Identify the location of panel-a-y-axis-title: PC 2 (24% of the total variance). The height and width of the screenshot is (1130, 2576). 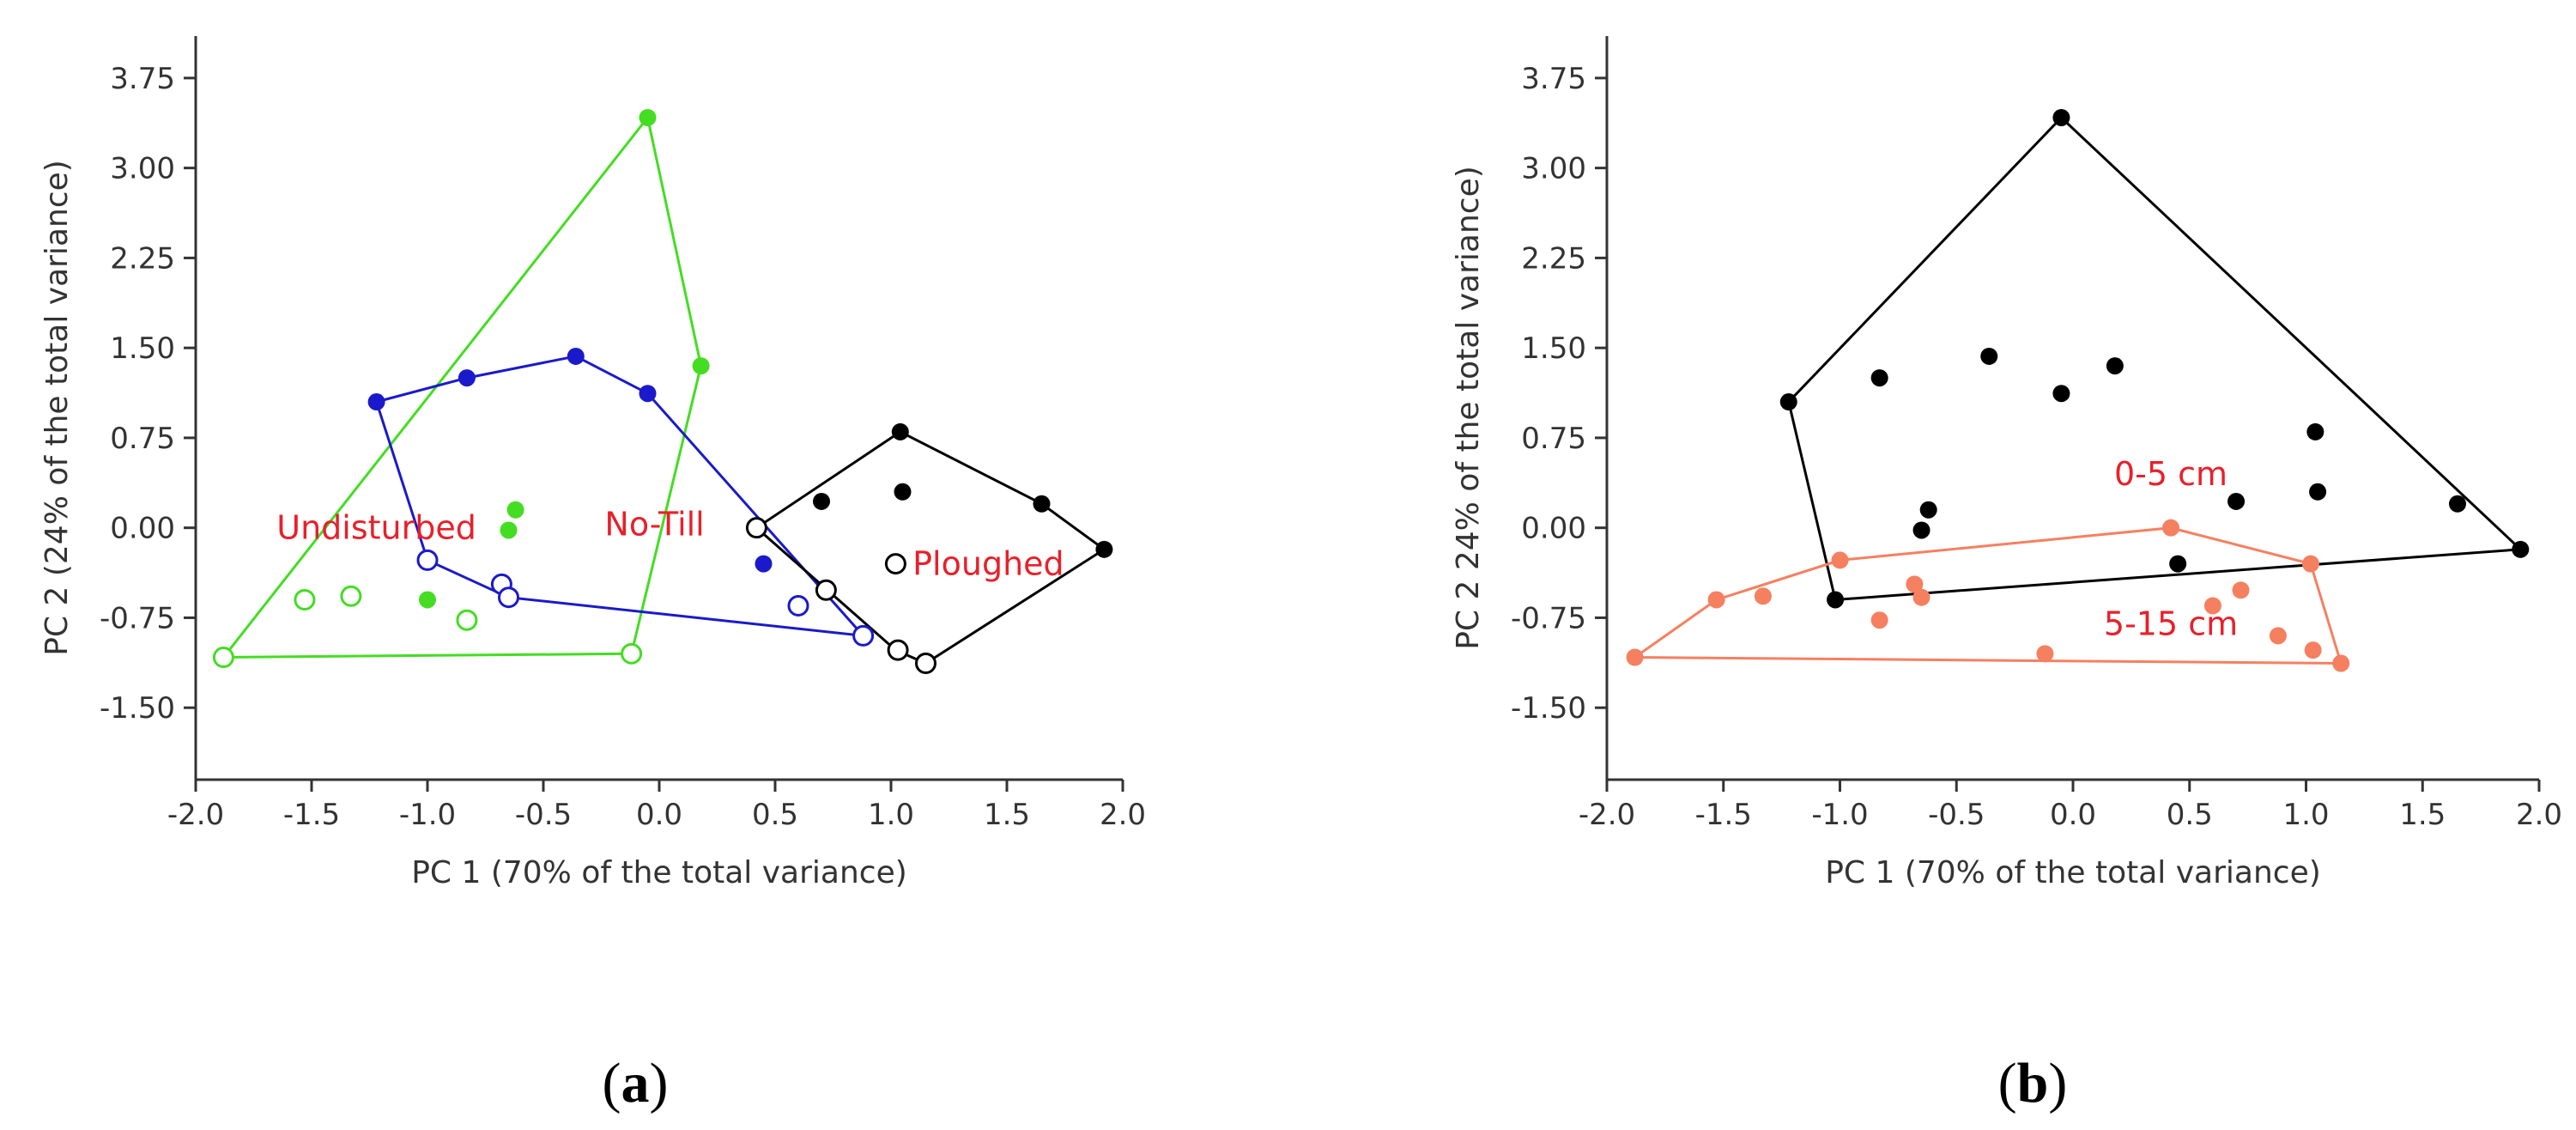
(57, 408).